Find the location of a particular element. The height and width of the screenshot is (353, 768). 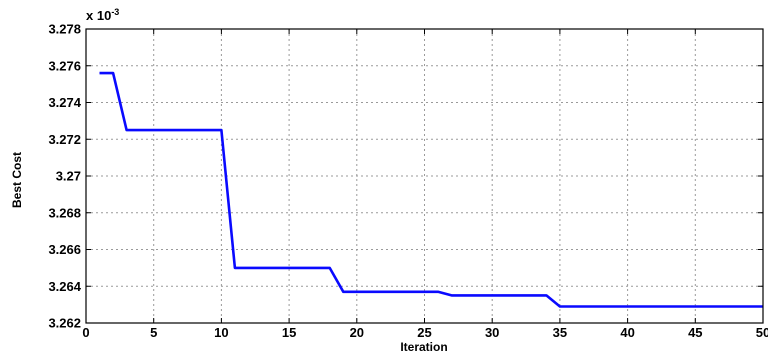

y-axis-multiplier-exponent: -3 is located at coordinates (115, 12).